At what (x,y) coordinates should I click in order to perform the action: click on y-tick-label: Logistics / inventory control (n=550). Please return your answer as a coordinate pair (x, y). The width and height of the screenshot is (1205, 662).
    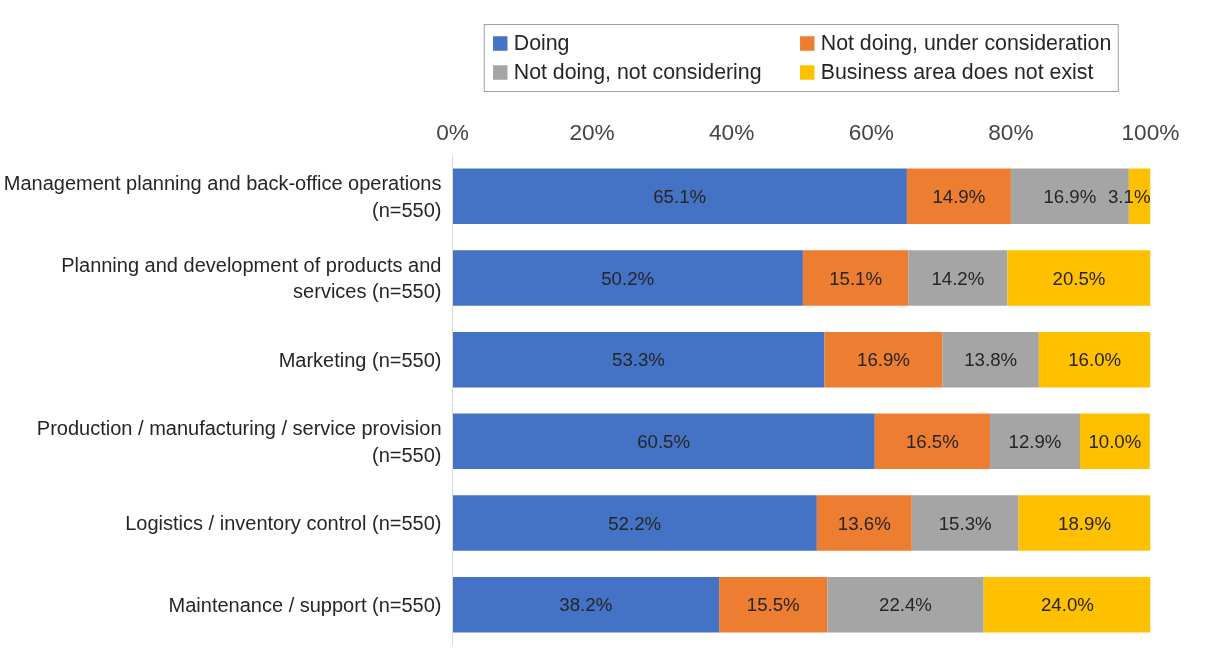
    Looking at the image, I should click on (283, 523).